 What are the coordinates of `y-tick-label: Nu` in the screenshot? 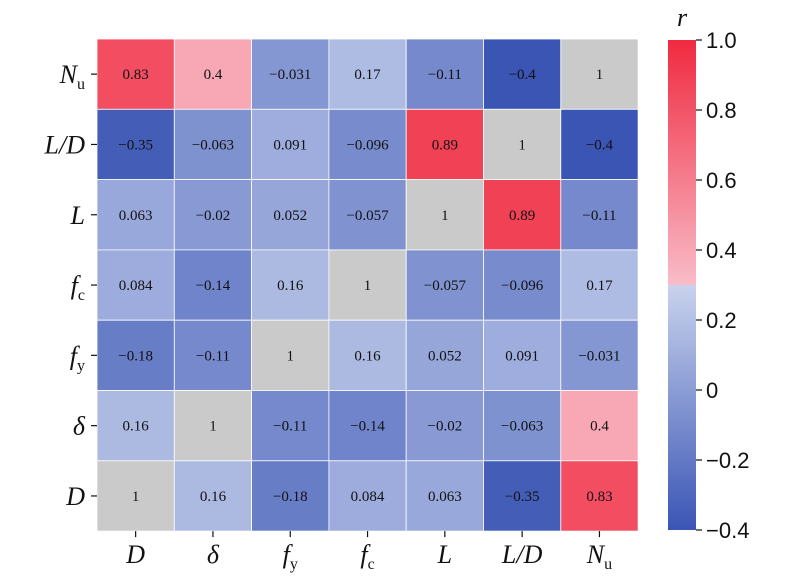 It's located at (72, 76).